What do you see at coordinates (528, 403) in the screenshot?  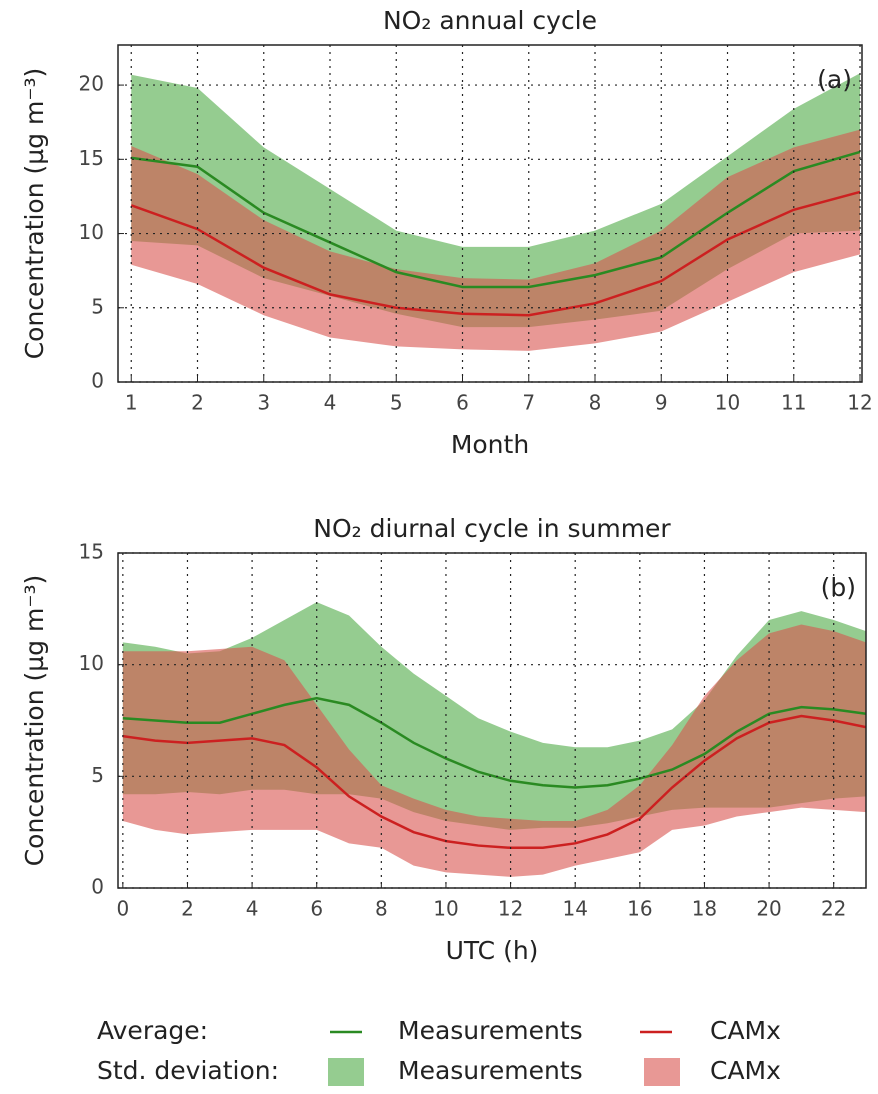 I see `x-tick-label: 7` at bounding box center [528, 403].